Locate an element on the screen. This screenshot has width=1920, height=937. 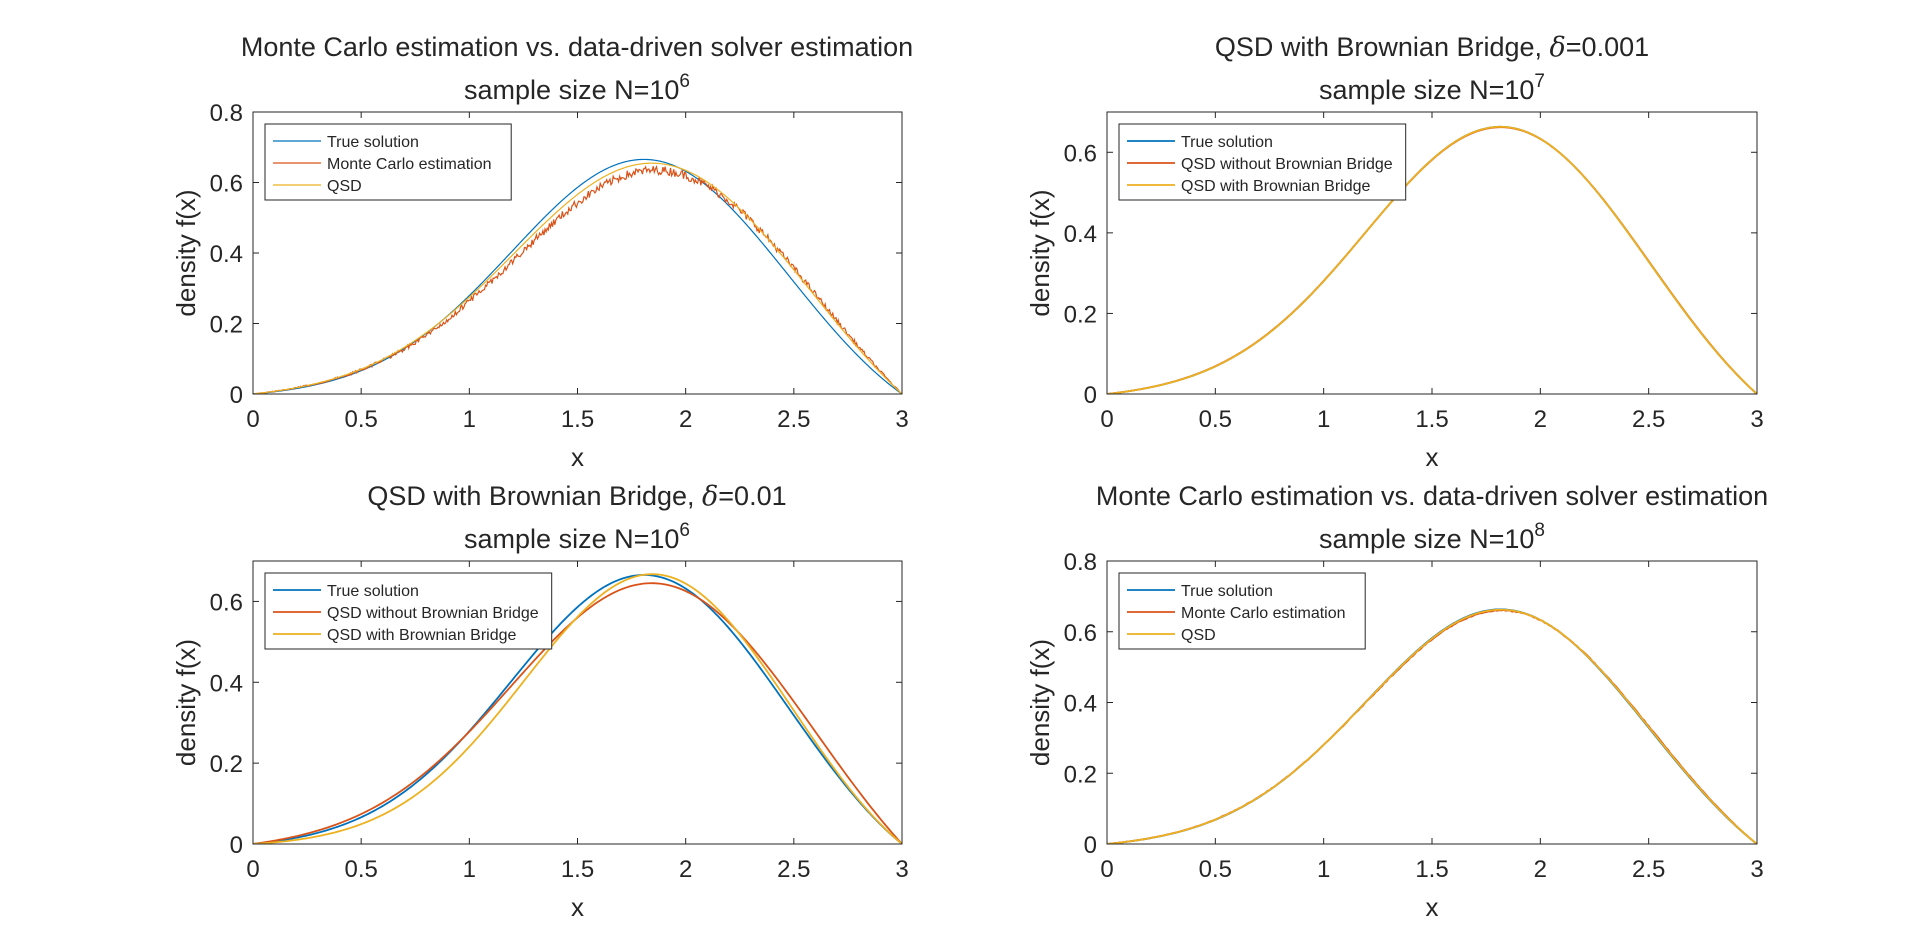
chart-title: QSD with Brownian Bridge, δ=0.001 is located at coordinates (1432, 47).